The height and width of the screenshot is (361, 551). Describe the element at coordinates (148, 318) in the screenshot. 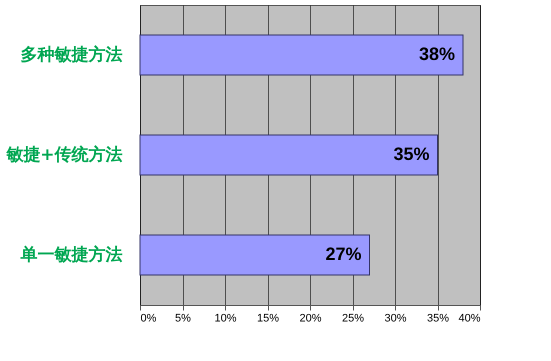

I see `x-tick-label: 0%` at that location.